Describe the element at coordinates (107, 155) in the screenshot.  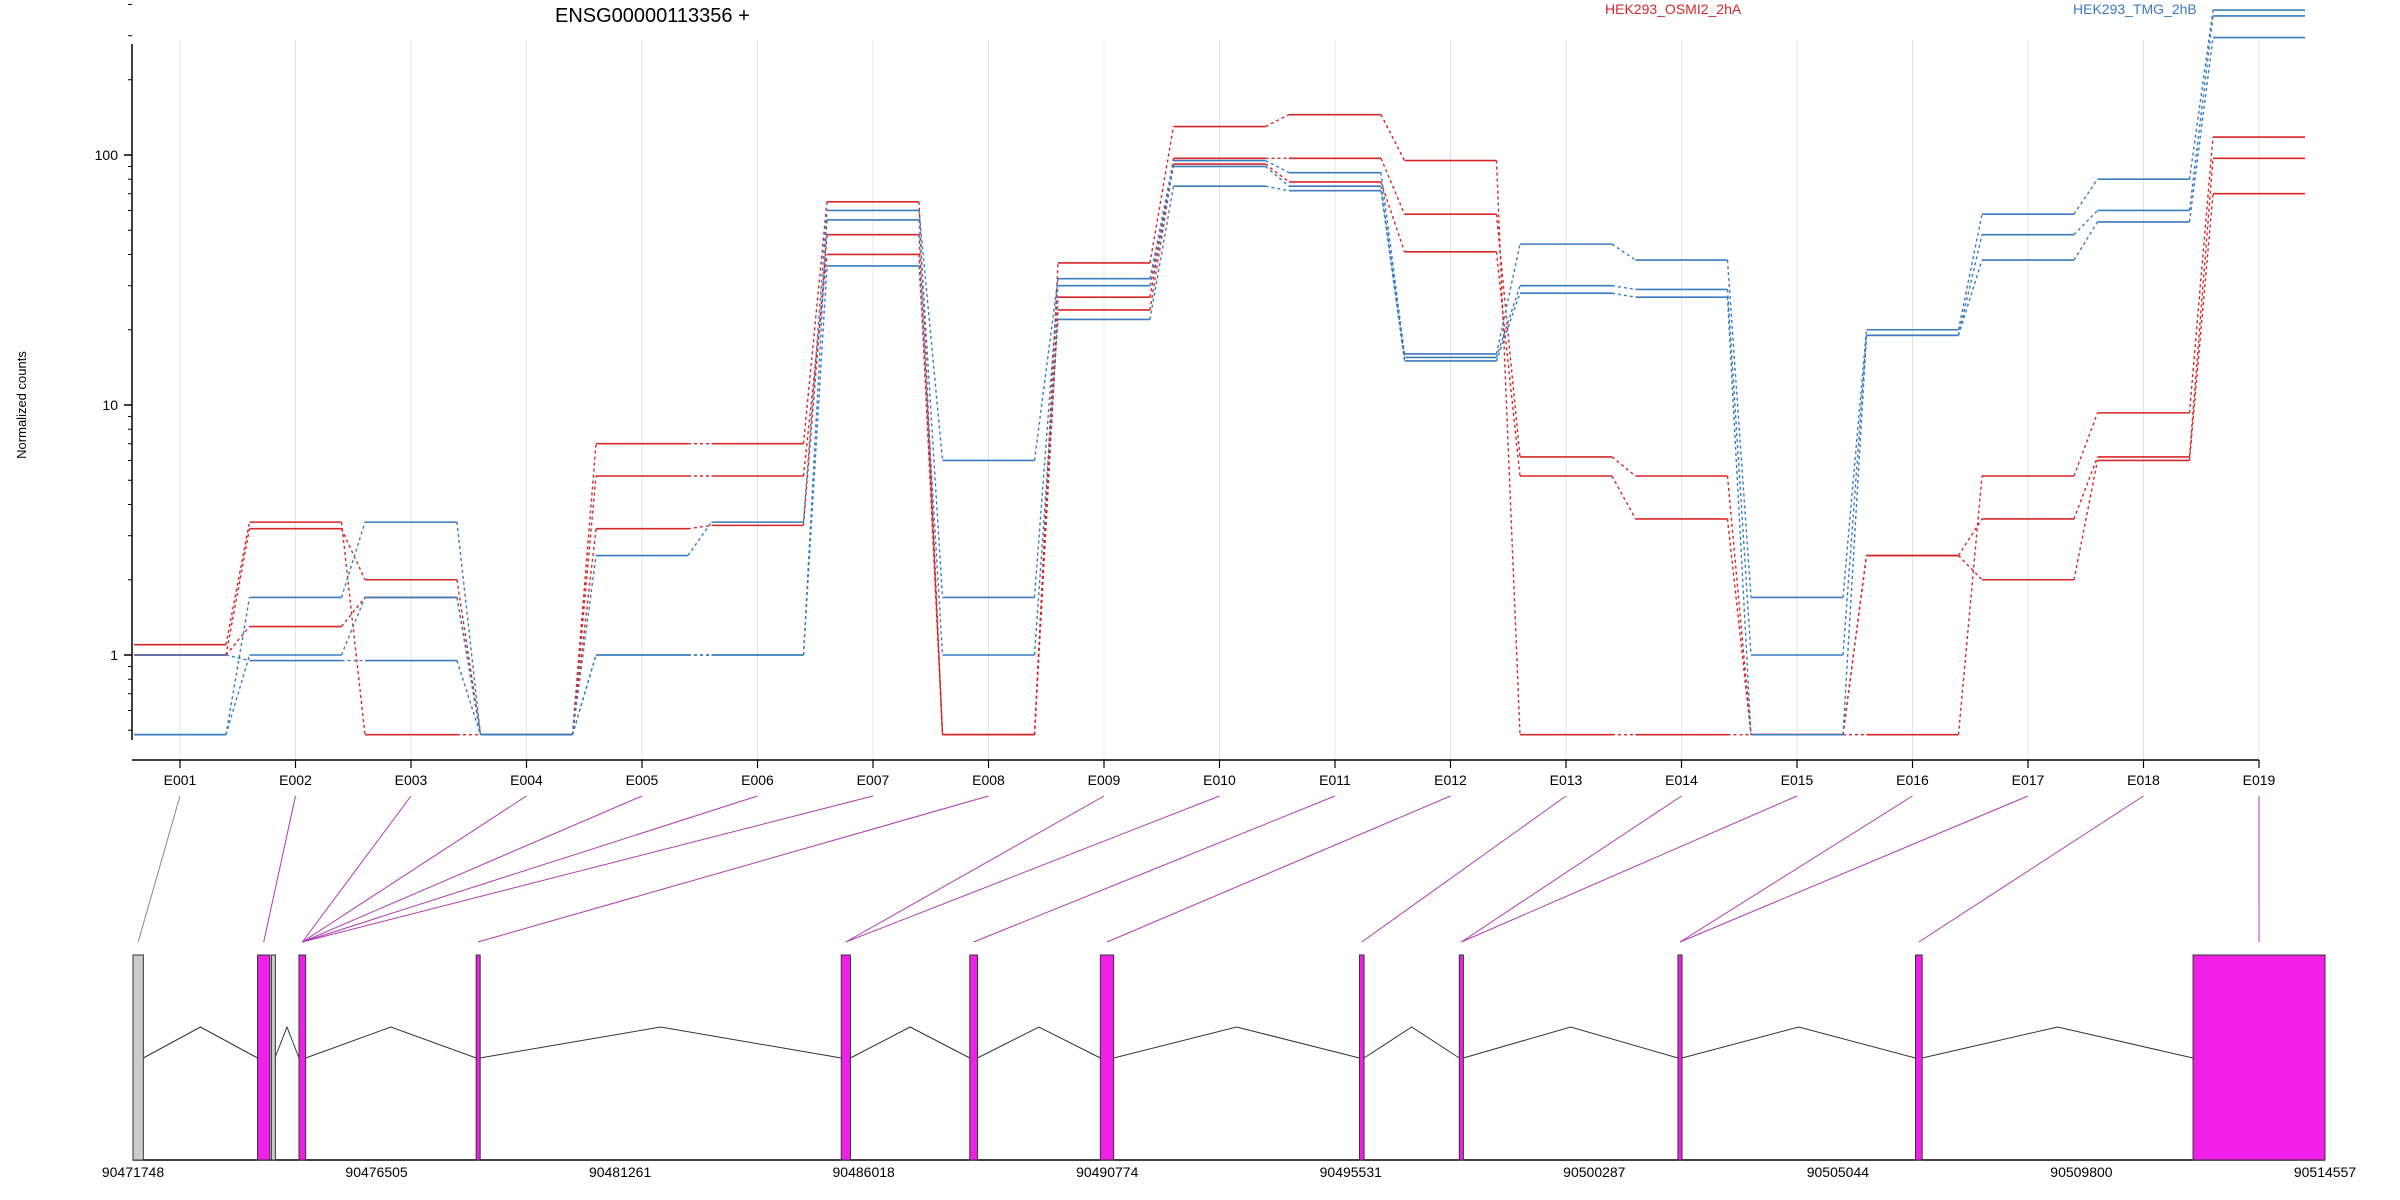
I see `y-tick-label: 100` at that location.